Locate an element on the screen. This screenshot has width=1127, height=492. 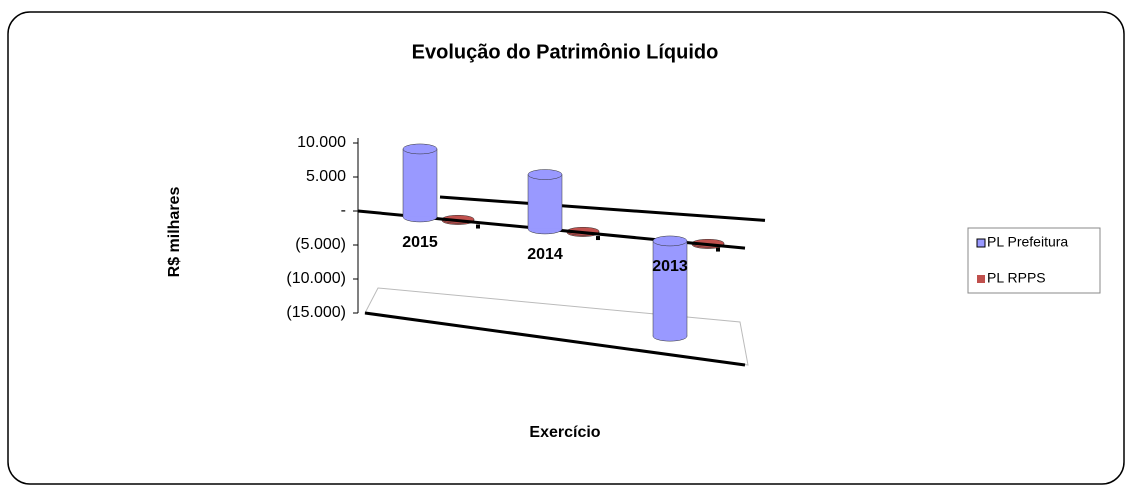
bottom-line is located at coordinates (555, 339).